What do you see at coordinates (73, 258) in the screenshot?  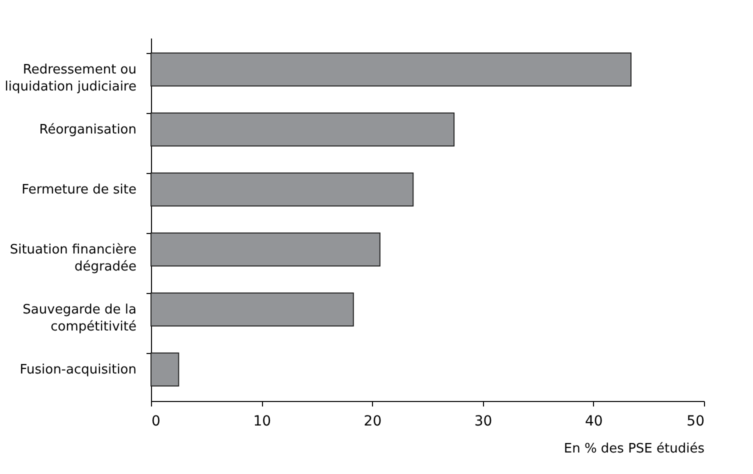 I see `y-tick-label: Situation financière dégradée` at bounding box center [73, 258].